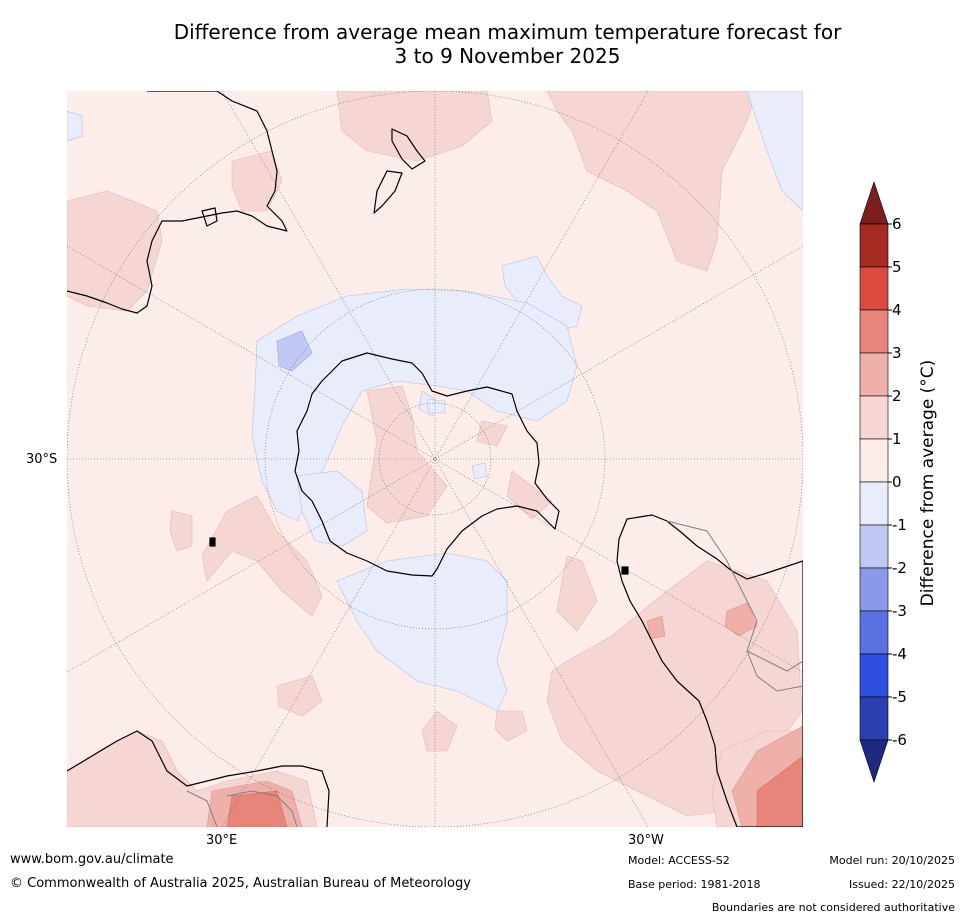 This screenshot has height=919, width=965. I want to click on title-line-2: 3 to 9 November 2025, so click(507, 56).